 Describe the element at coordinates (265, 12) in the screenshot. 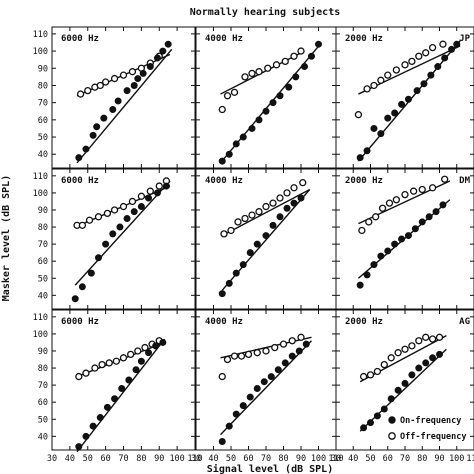

I see `figure-title: Normally hearing subjects` at that location.